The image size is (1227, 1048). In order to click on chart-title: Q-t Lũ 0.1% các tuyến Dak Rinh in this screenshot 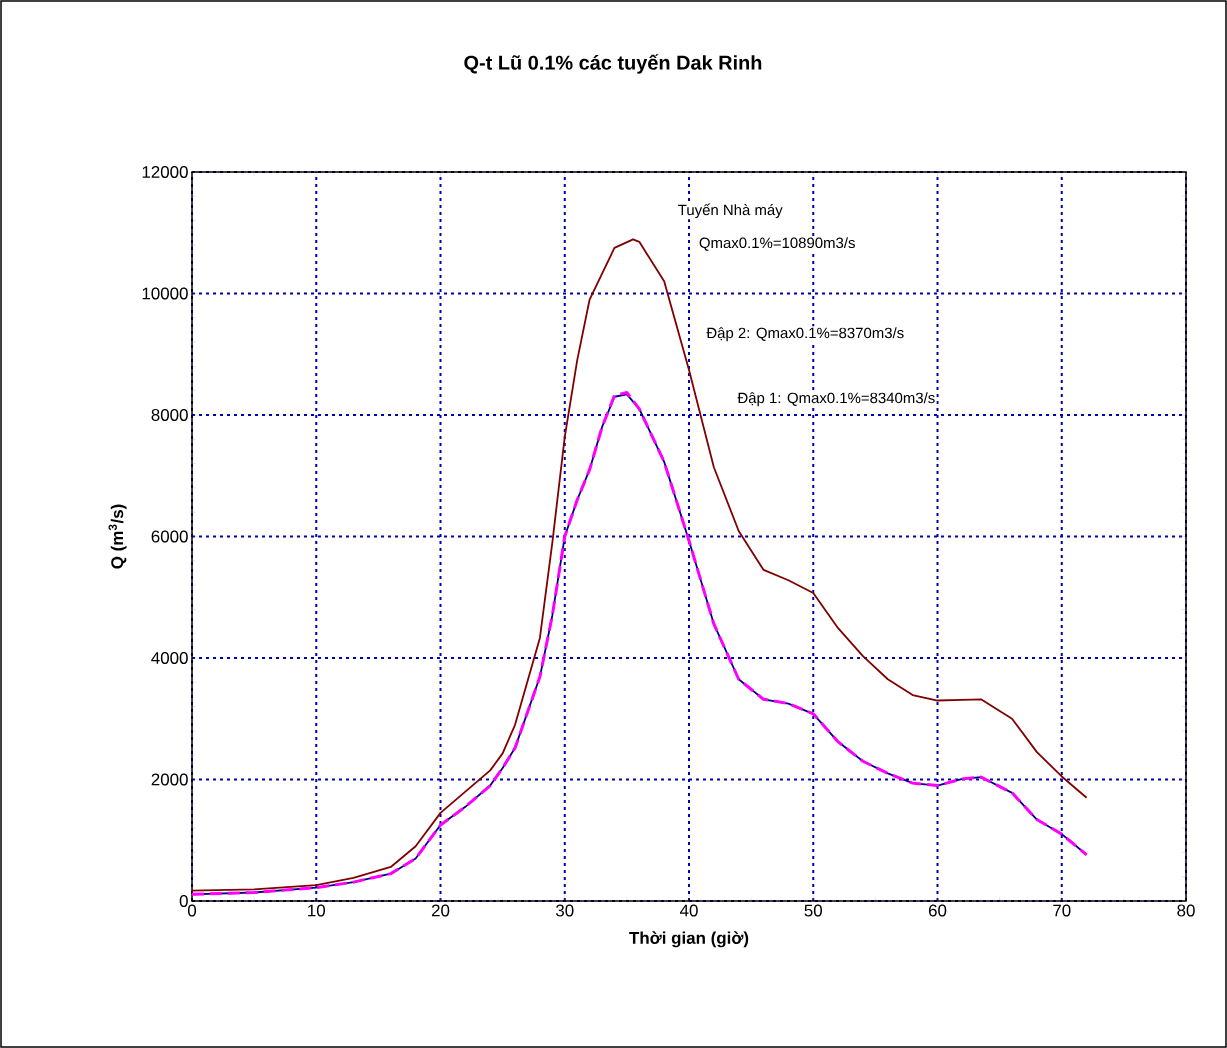, I will do `click(613, 64)`.